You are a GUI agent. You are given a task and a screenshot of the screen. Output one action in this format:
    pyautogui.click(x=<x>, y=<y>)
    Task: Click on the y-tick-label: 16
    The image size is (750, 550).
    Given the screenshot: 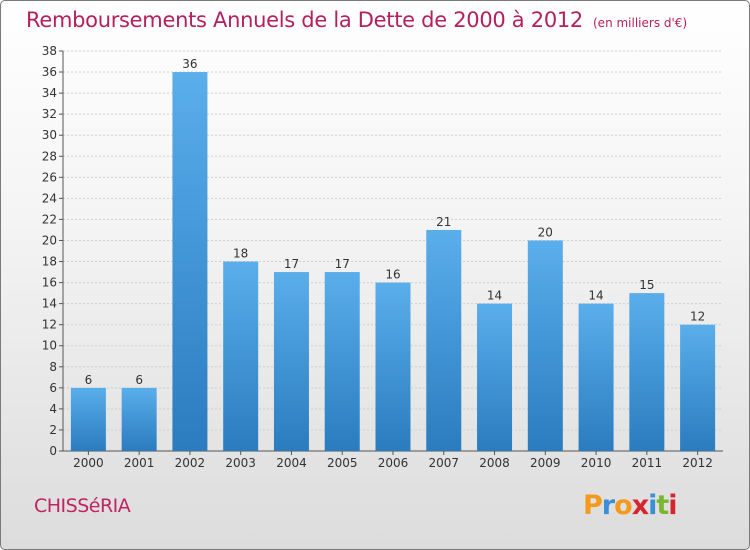 What is the action you would take?
    pyautogui.click(x=49, y=283)
    